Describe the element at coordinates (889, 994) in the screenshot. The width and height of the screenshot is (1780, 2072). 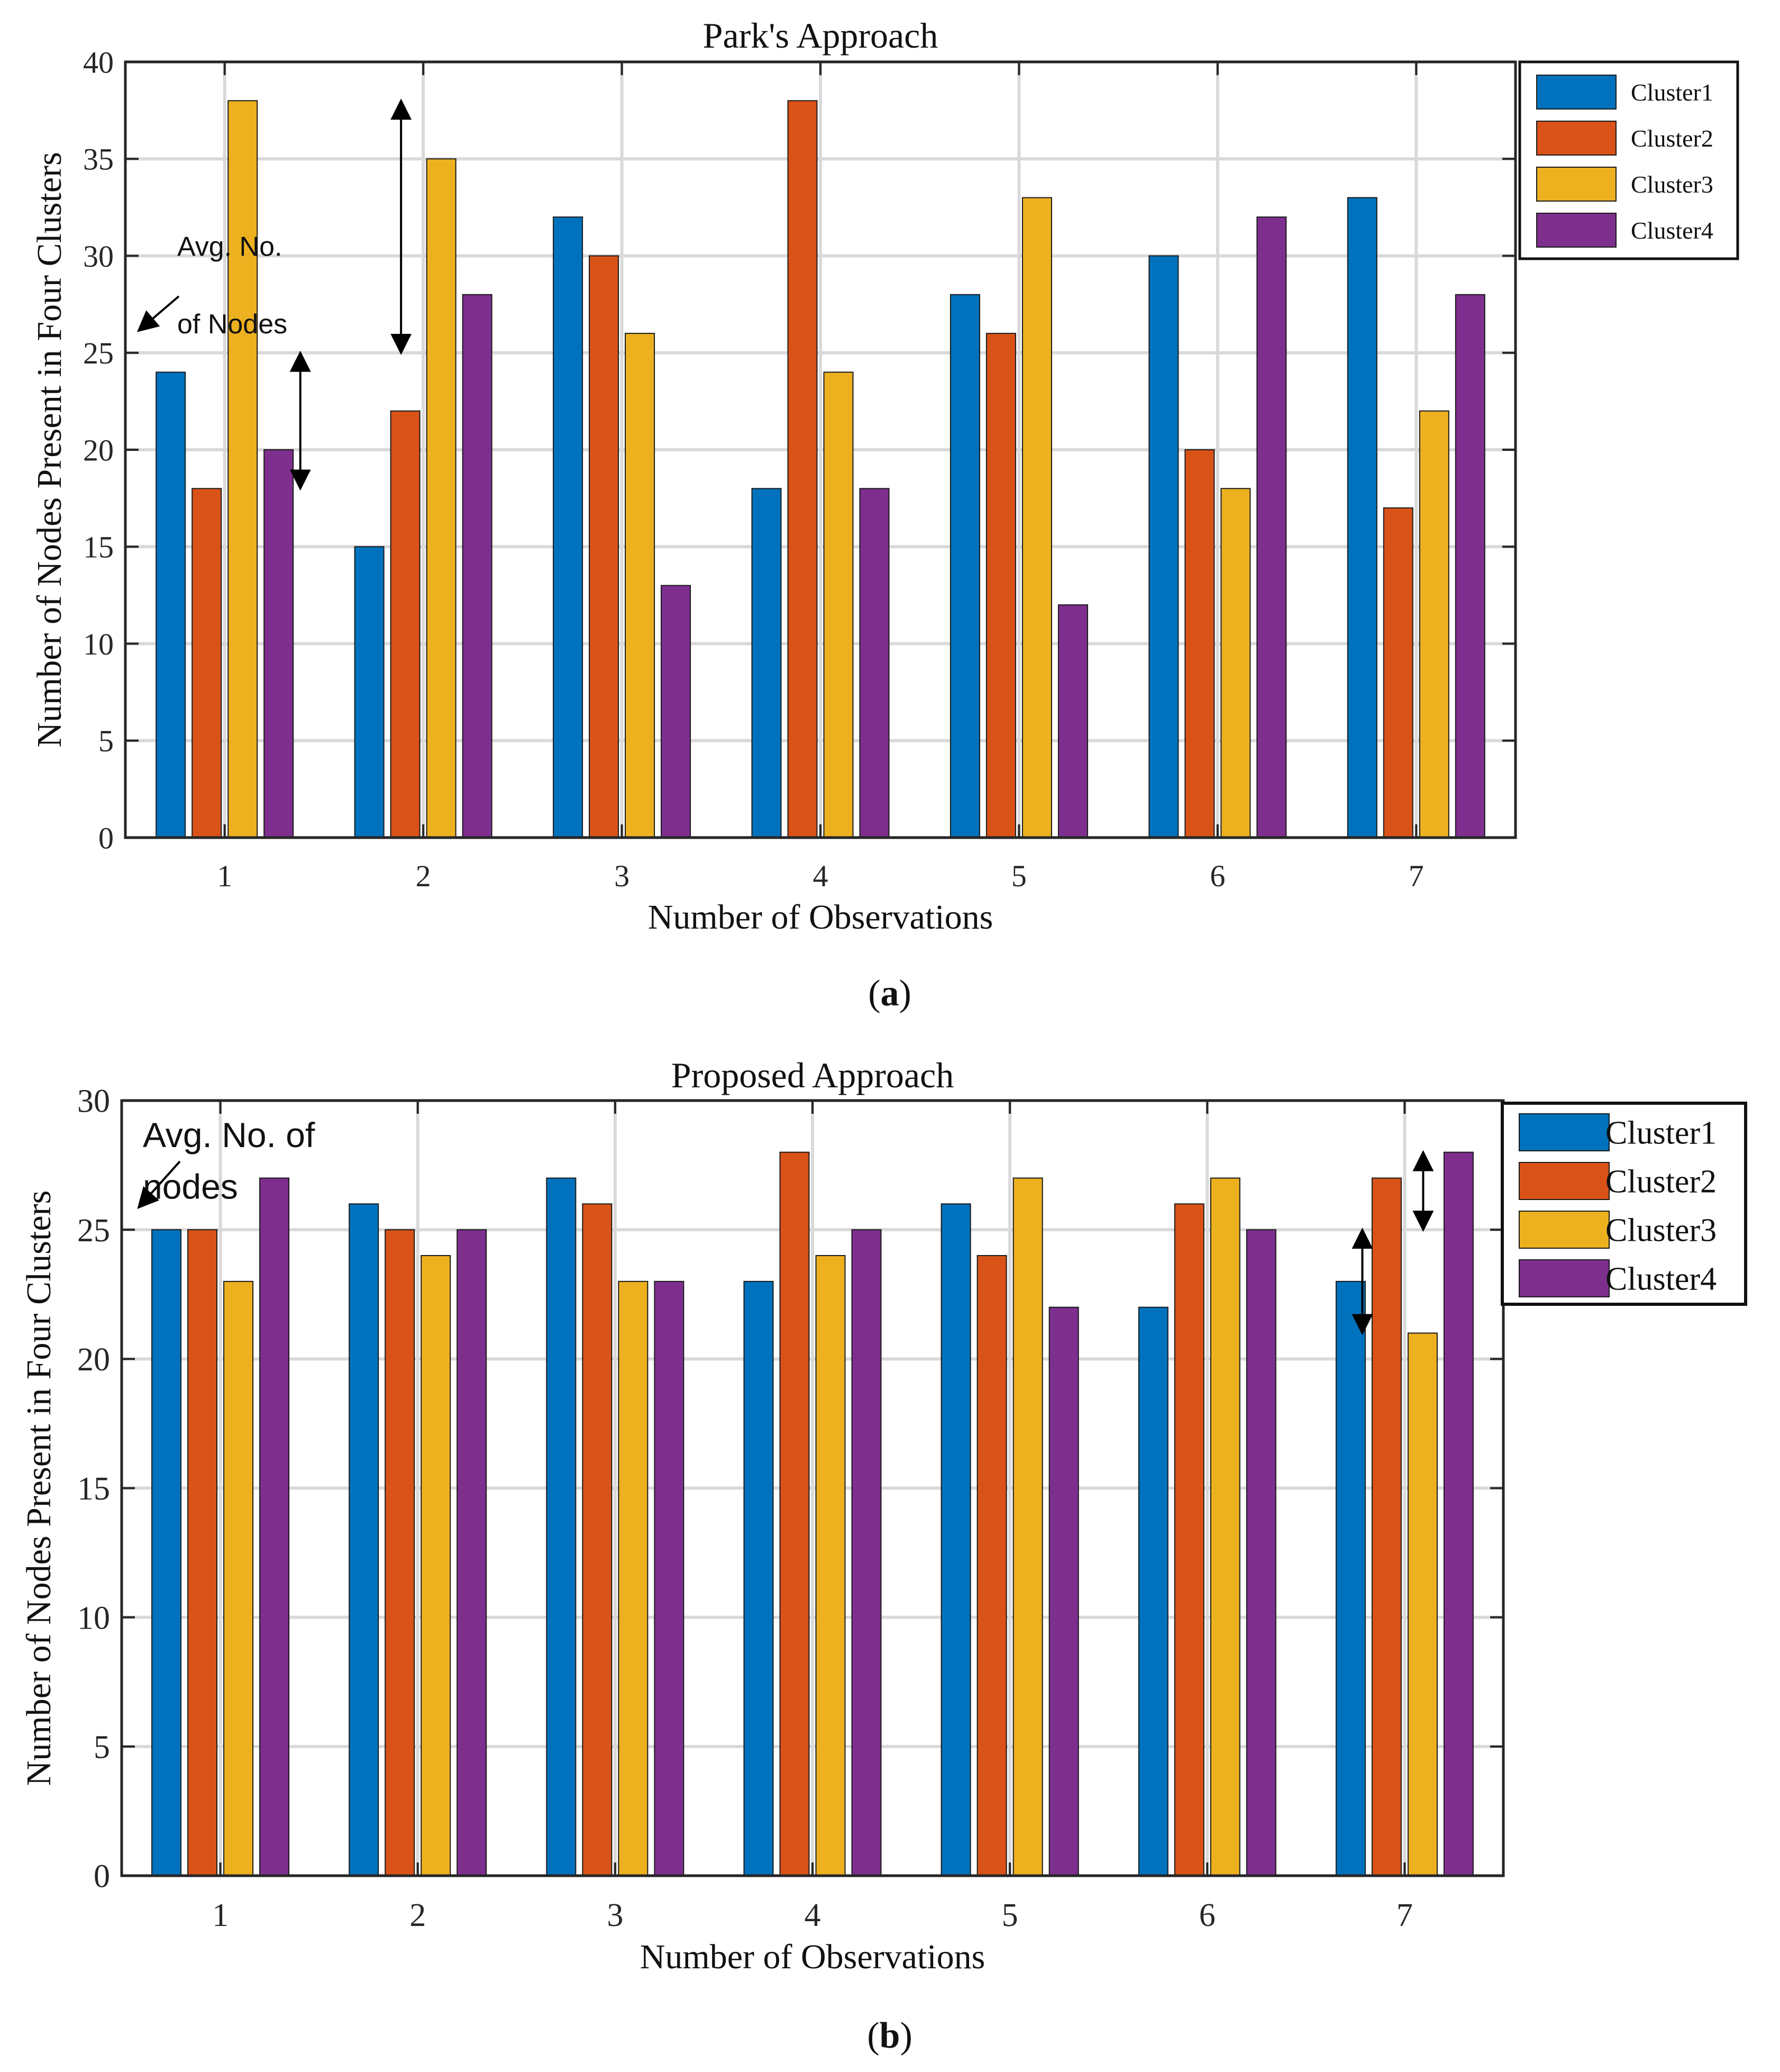
I see `panel-label: (a)` at that location.